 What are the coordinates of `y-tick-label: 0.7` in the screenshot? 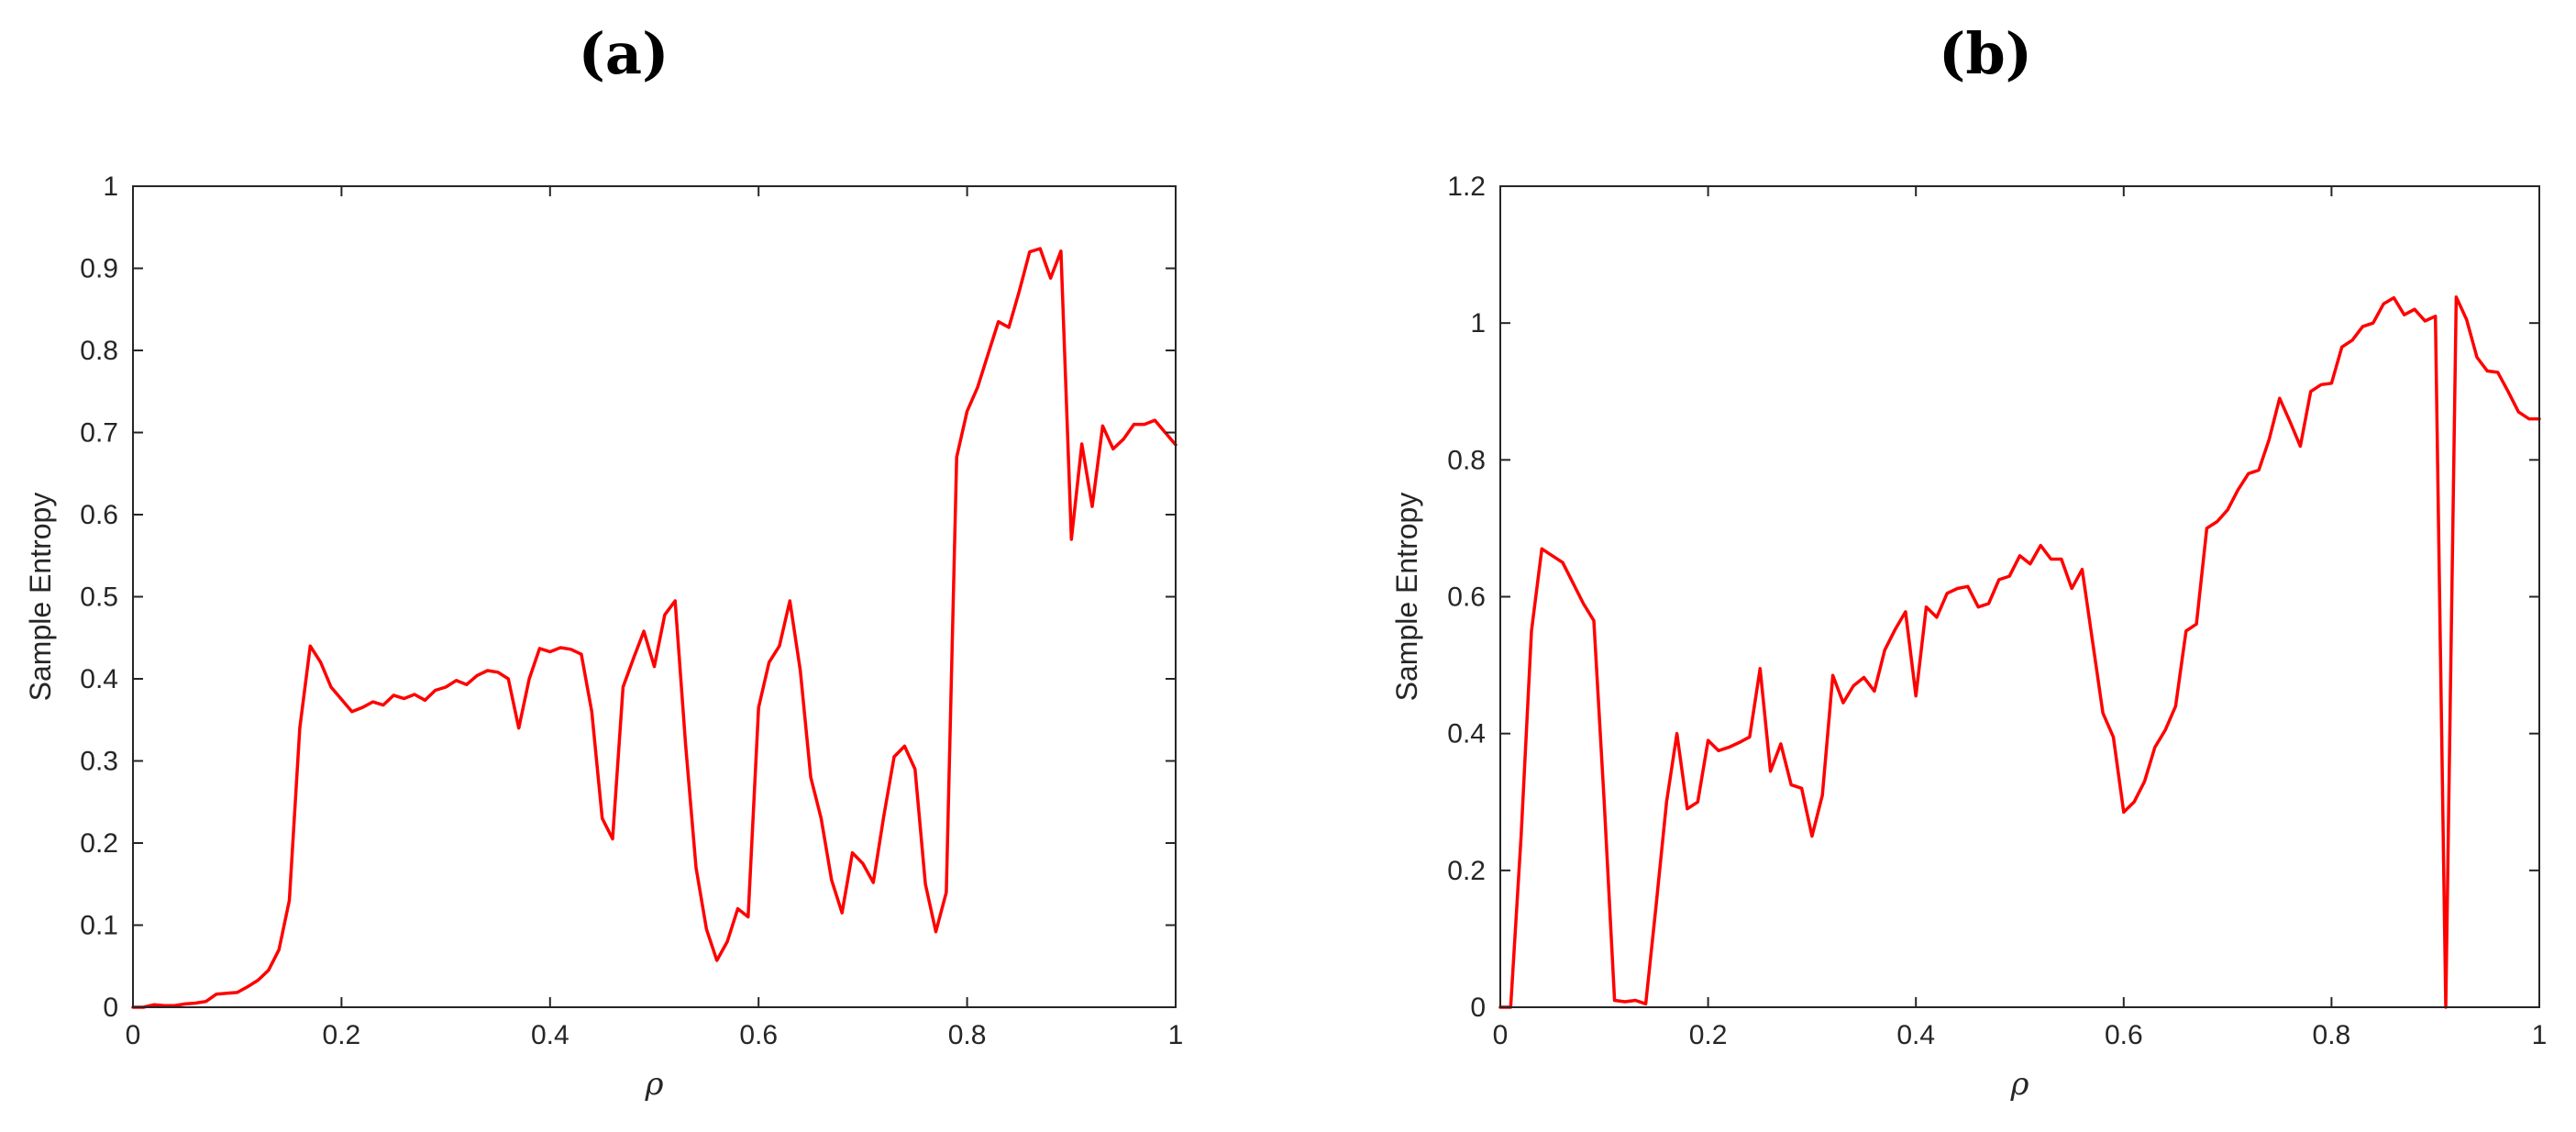 It's located at (99, 433).